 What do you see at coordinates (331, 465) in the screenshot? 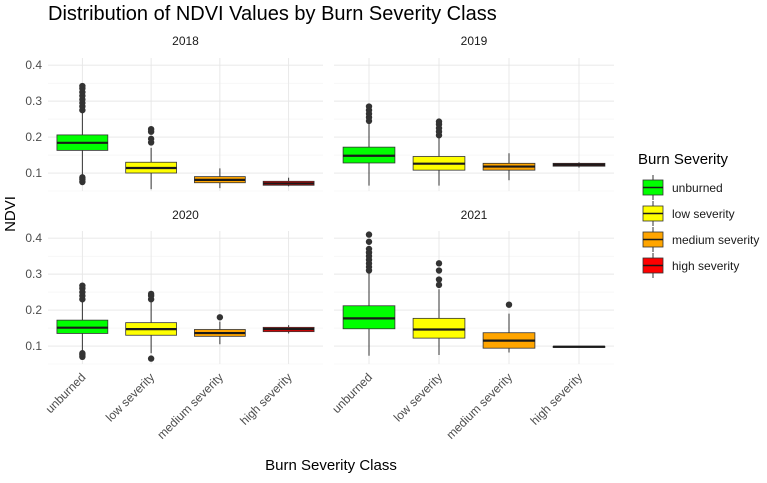
I see `x-axis-label: Burn Severity Class` at bounding box center [331, 465].